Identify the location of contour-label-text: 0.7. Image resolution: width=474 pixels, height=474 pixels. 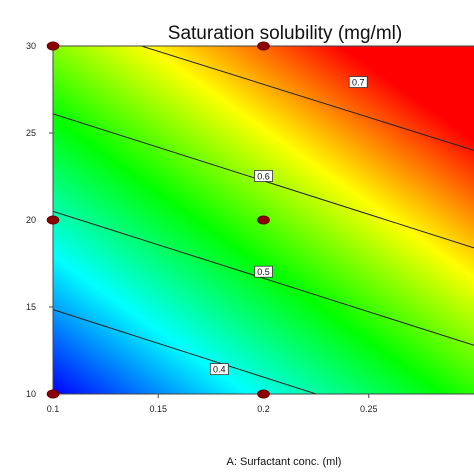
(358, 83).